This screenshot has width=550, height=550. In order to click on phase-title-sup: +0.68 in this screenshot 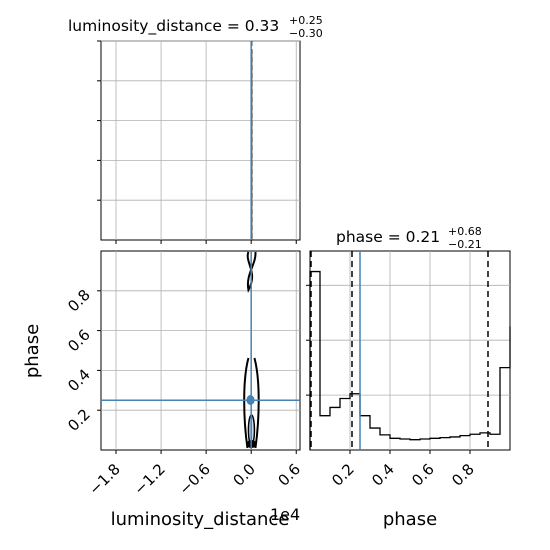, I will do `click(465, 231)`.